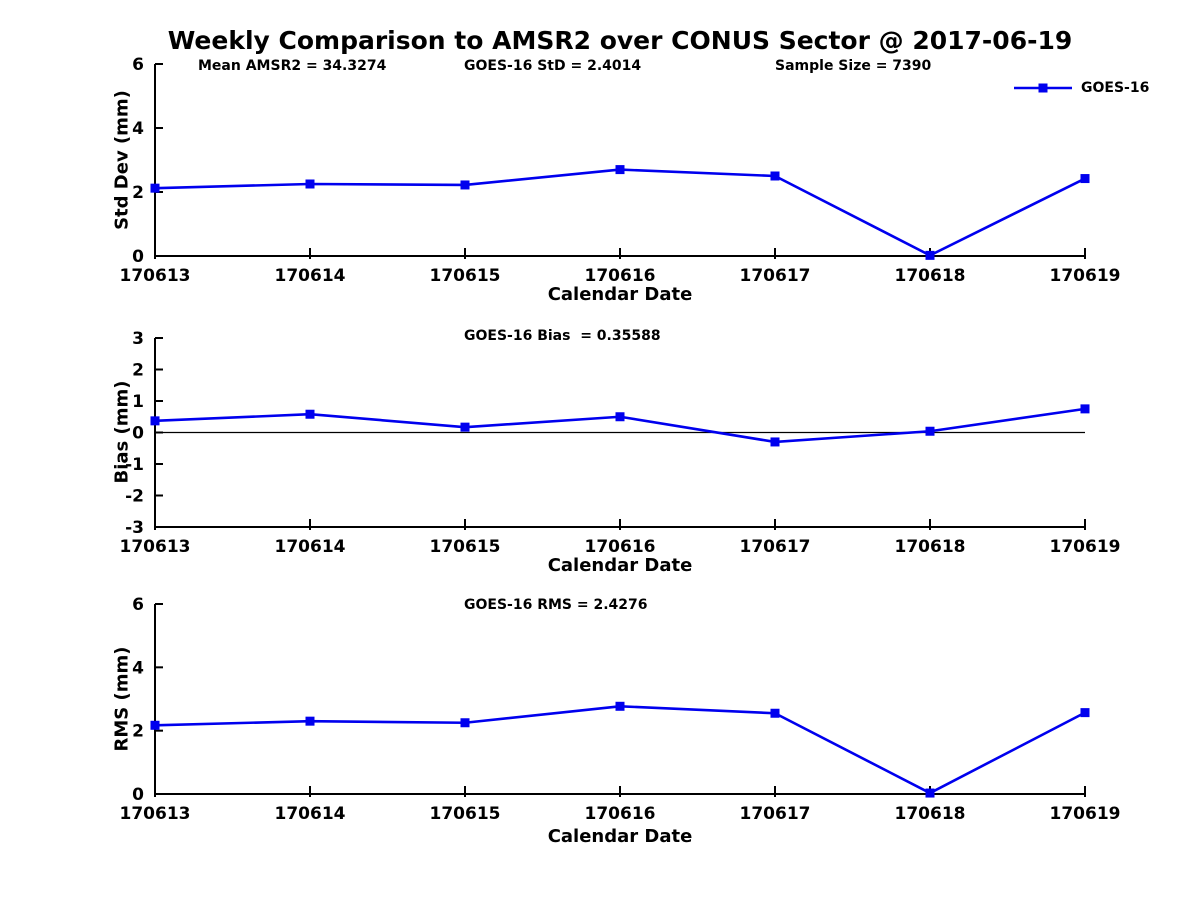 The height and width of the screenshot is (900, 1200). Describe the element at coordinates (1043, 88) in the screenshot. I see `legend-line-marker-icon` at that location.